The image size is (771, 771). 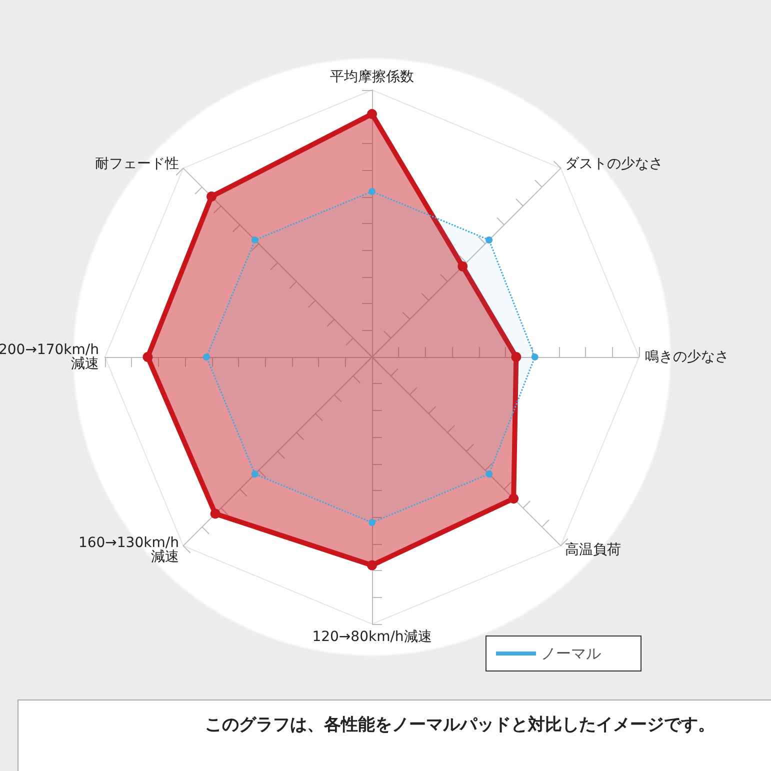 What do you see at coordinates (614, 164) in the screenshot?
I see `spoke-label: ダストの少なさ` at bounding box center [614, 164].